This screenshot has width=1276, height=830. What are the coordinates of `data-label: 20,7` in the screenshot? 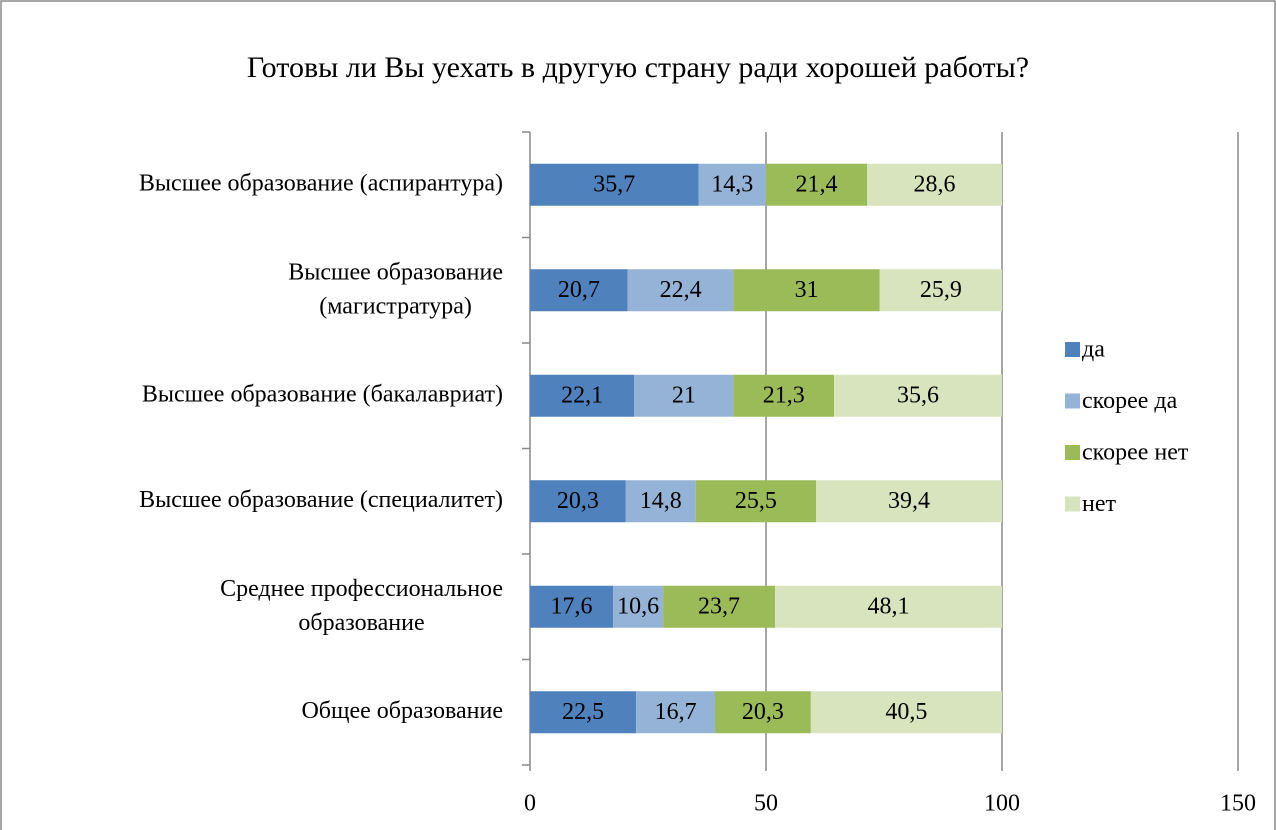 It's located at (579, 290).